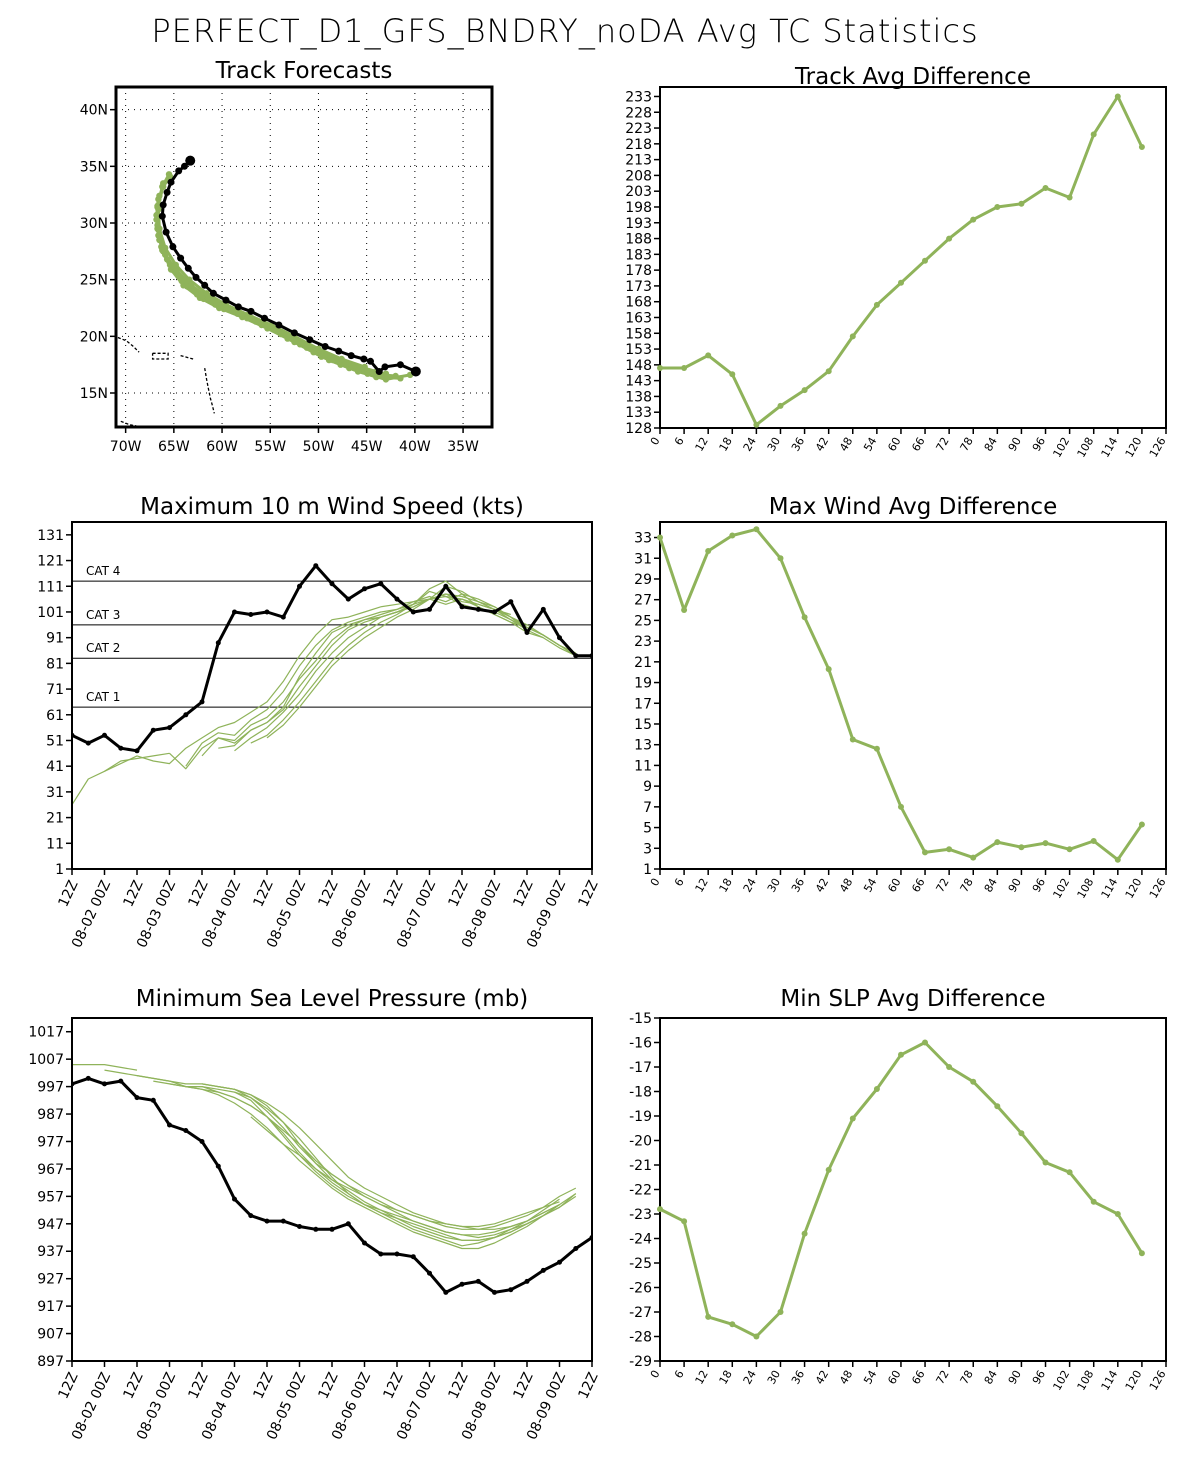 The height and width of the screenshot is (1469, 1200). I want to click on x-tick-label: 40W, so click(415, 447).